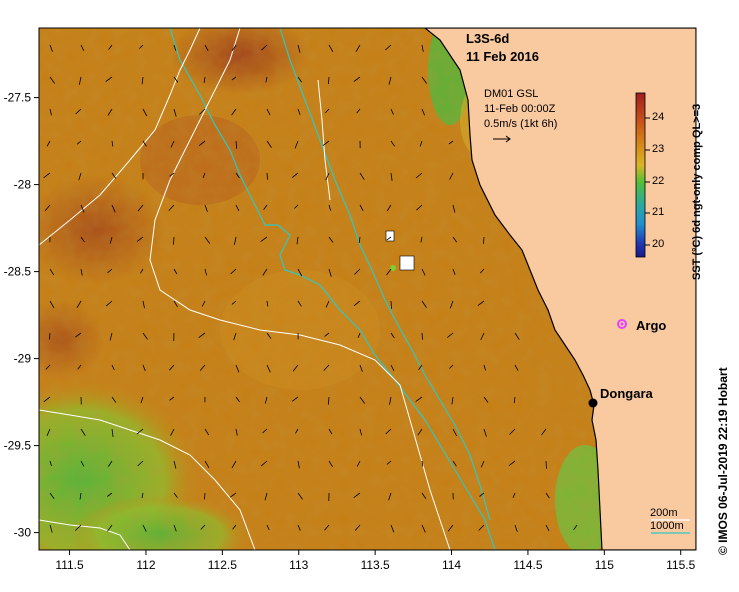 This screenshot has width=739, height=592. Describe the element at coordinates (664, 513) in the screenshot. I see `legend-label-200m: 200m` at that location.